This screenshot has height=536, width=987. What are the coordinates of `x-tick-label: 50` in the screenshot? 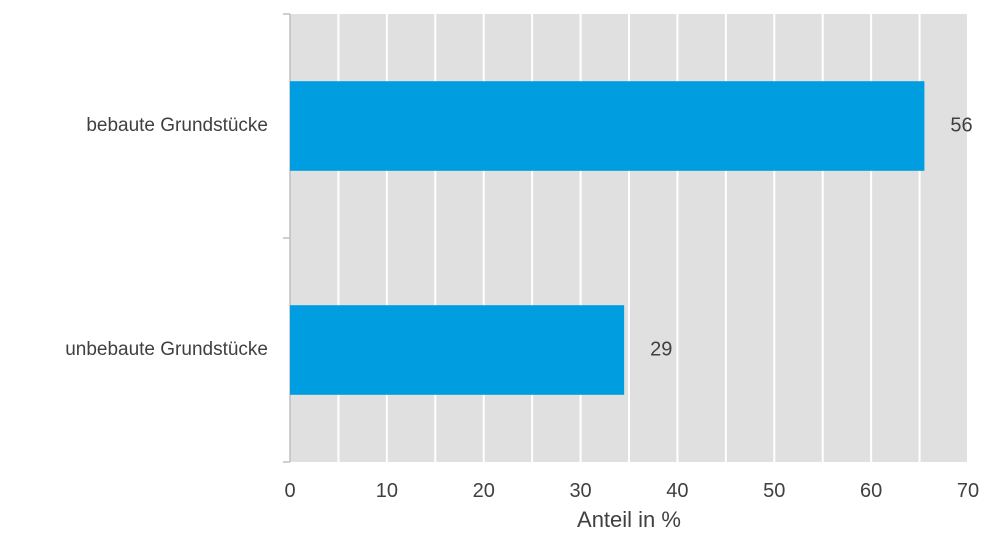 It's located at (774, 491).